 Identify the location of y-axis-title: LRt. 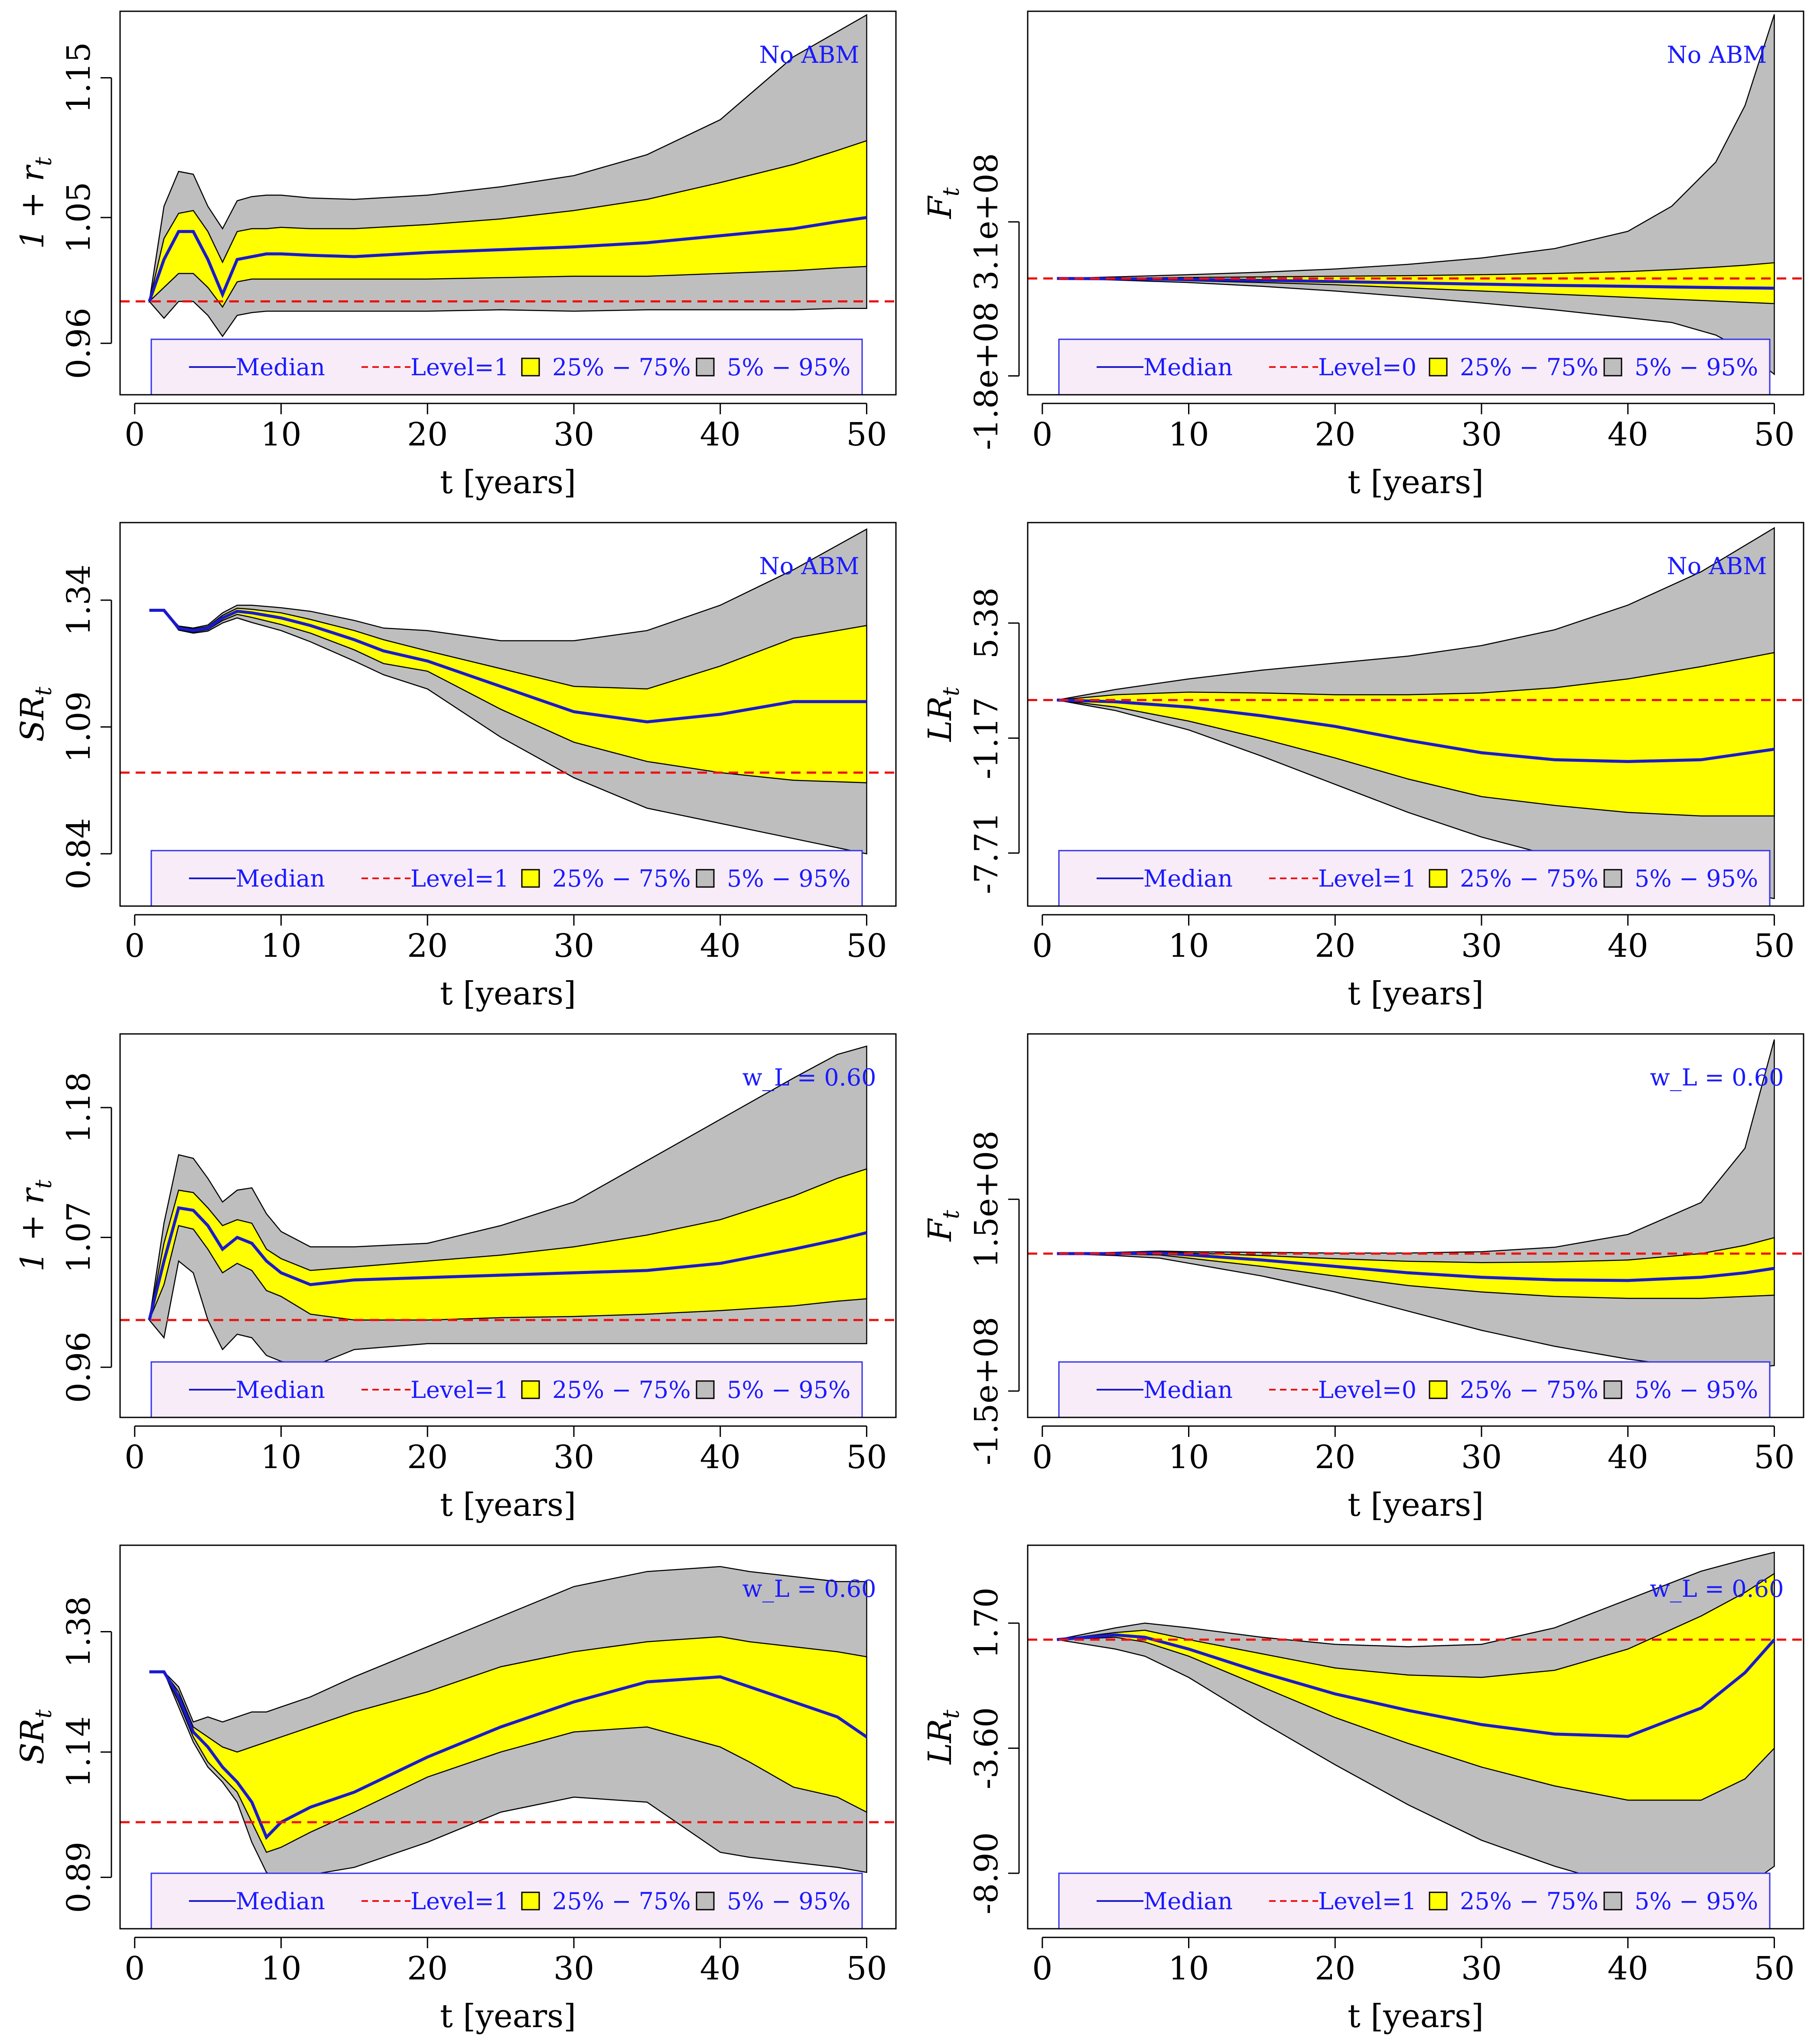
(943, 715).